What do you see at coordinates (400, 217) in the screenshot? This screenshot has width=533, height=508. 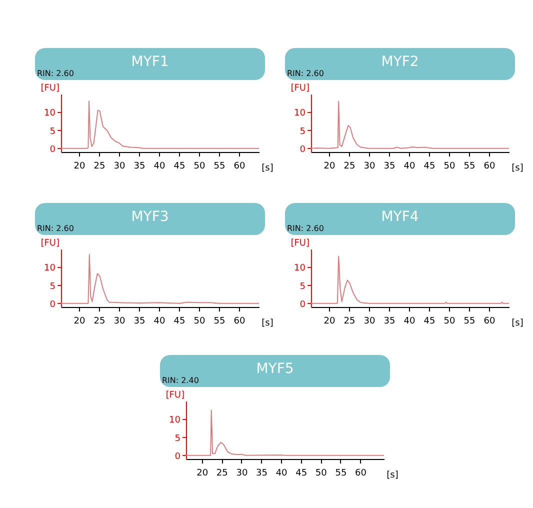 I see `chart-title: MYF4` at bounding box center [400, 217].